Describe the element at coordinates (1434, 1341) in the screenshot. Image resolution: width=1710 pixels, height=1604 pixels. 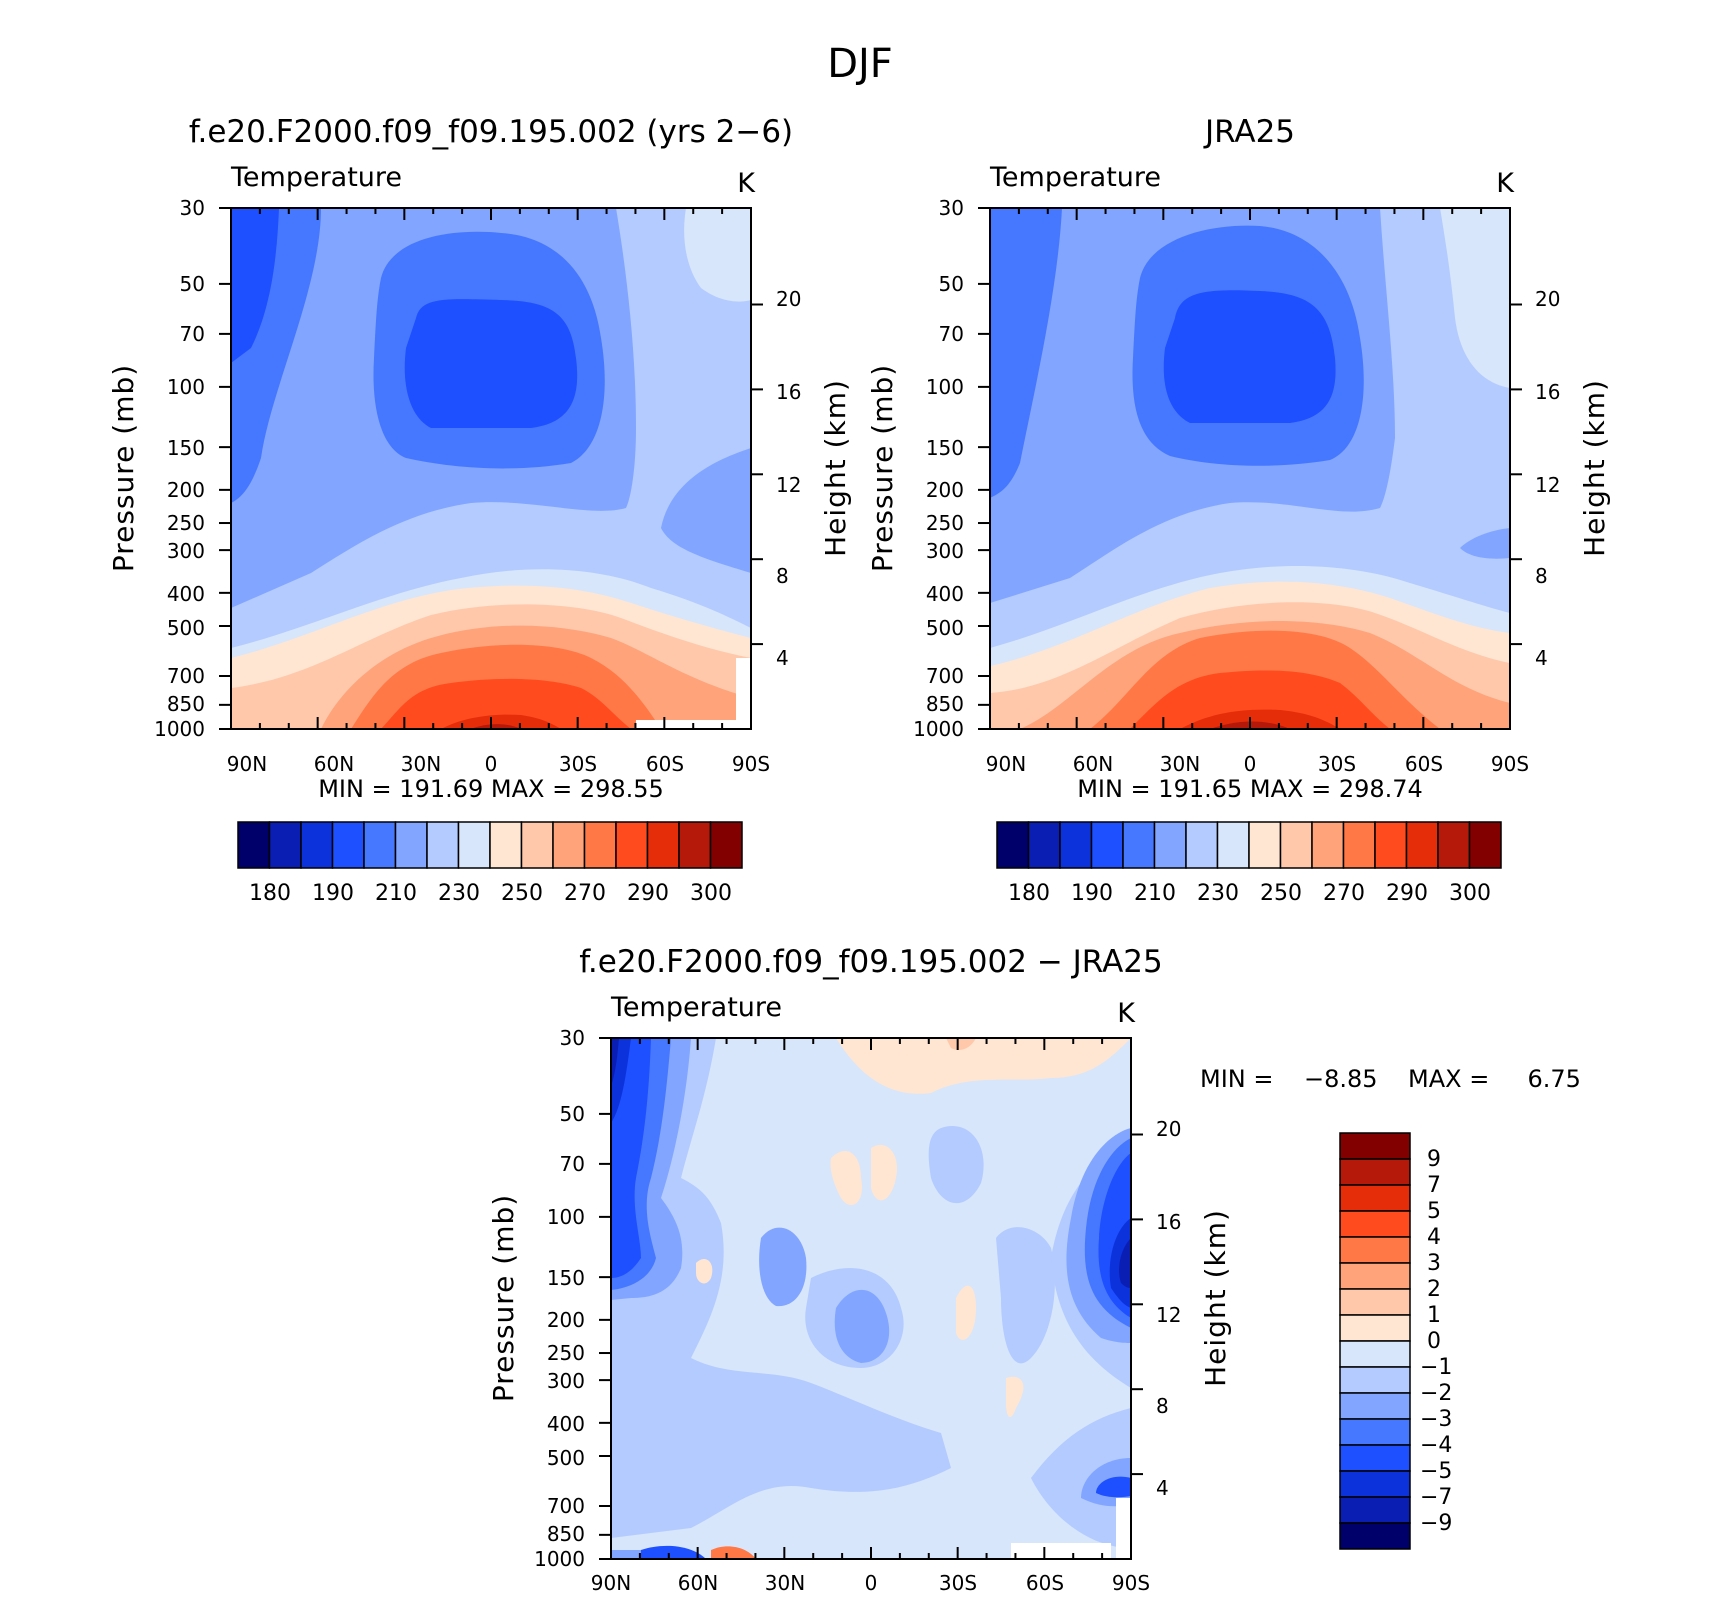
I see `colorbar-label: 0` at that location.